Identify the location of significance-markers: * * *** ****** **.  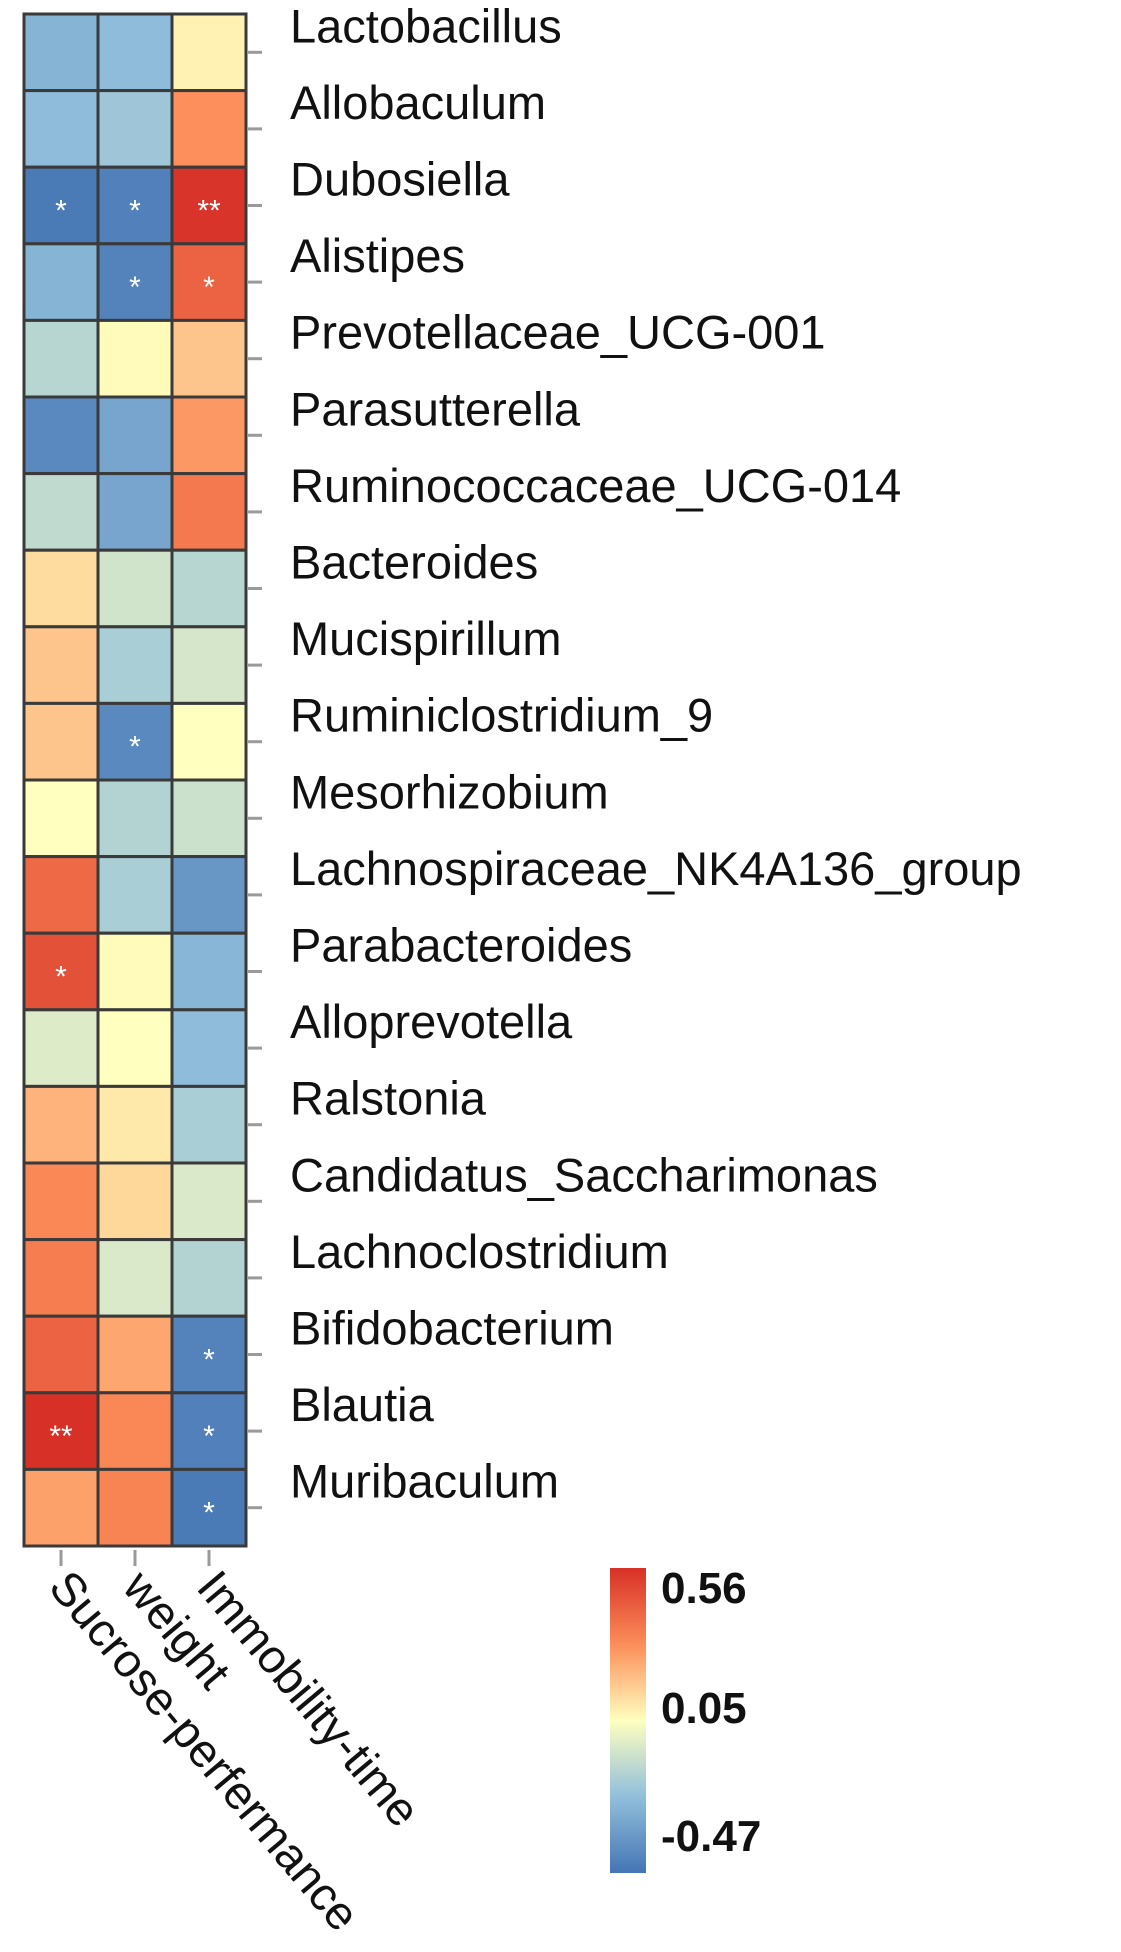
(135, 862).